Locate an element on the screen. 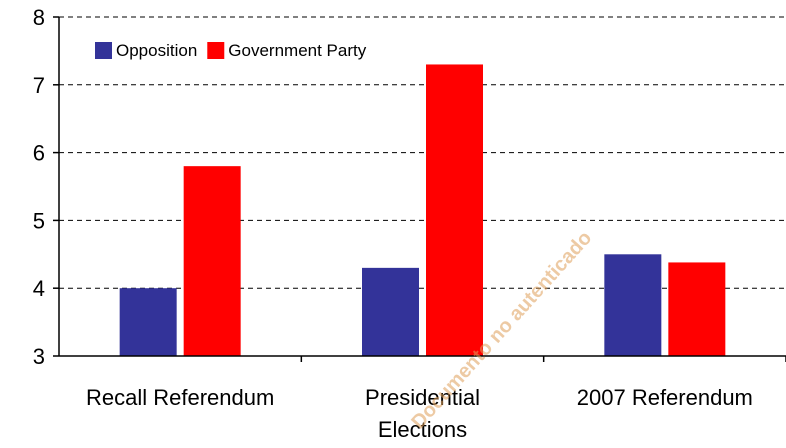 The height and width of the screenshot is (448, 786). y-tick-label: 5 is located at coordinates (39, 220).